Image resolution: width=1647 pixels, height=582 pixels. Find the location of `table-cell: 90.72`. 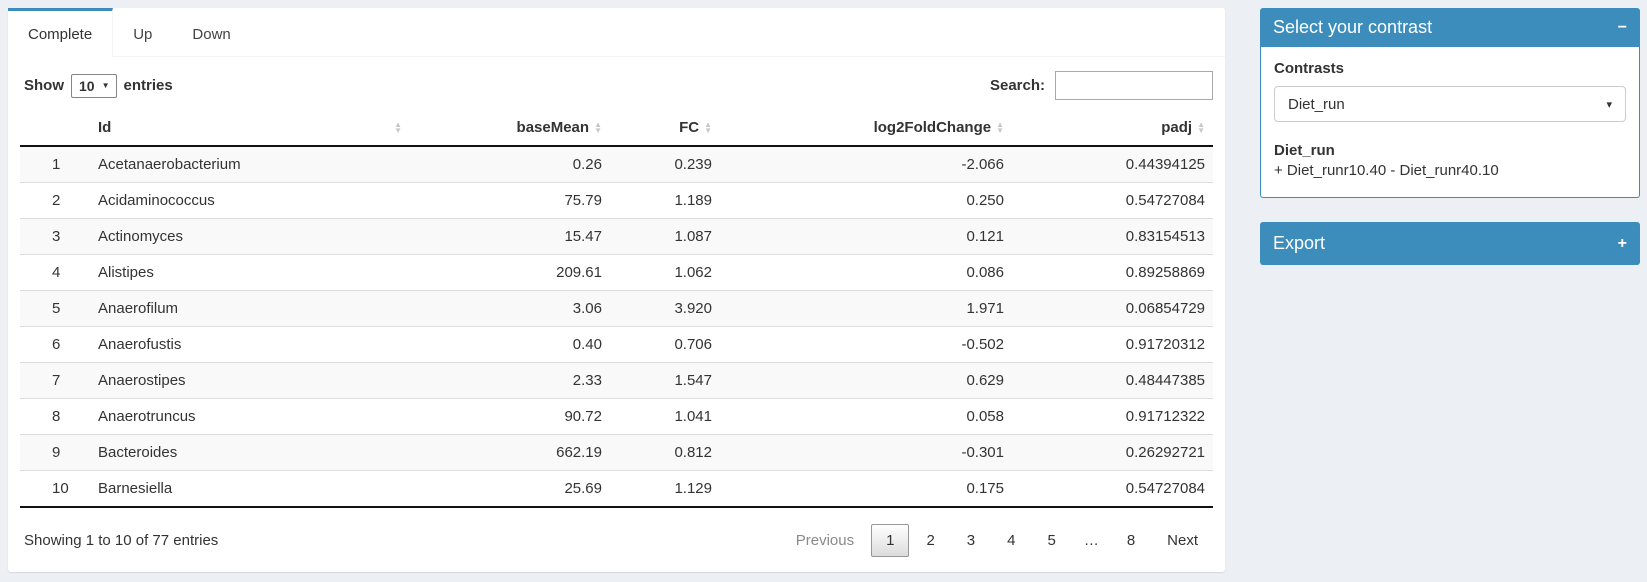

table-cell: 90.72 is located at coordinates (583, 416).